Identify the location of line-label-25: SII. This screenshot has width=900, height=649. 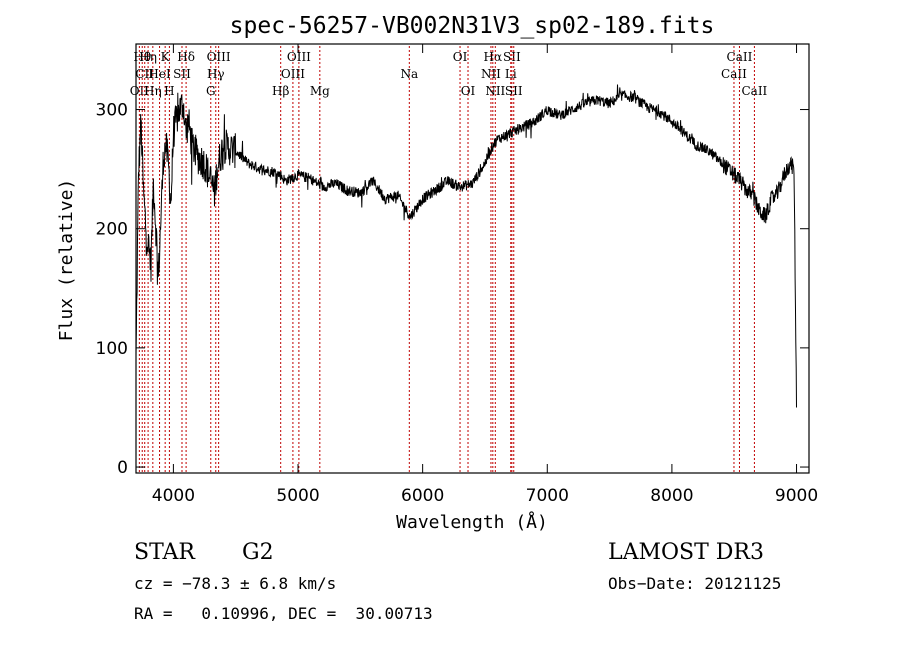
(514, 91).